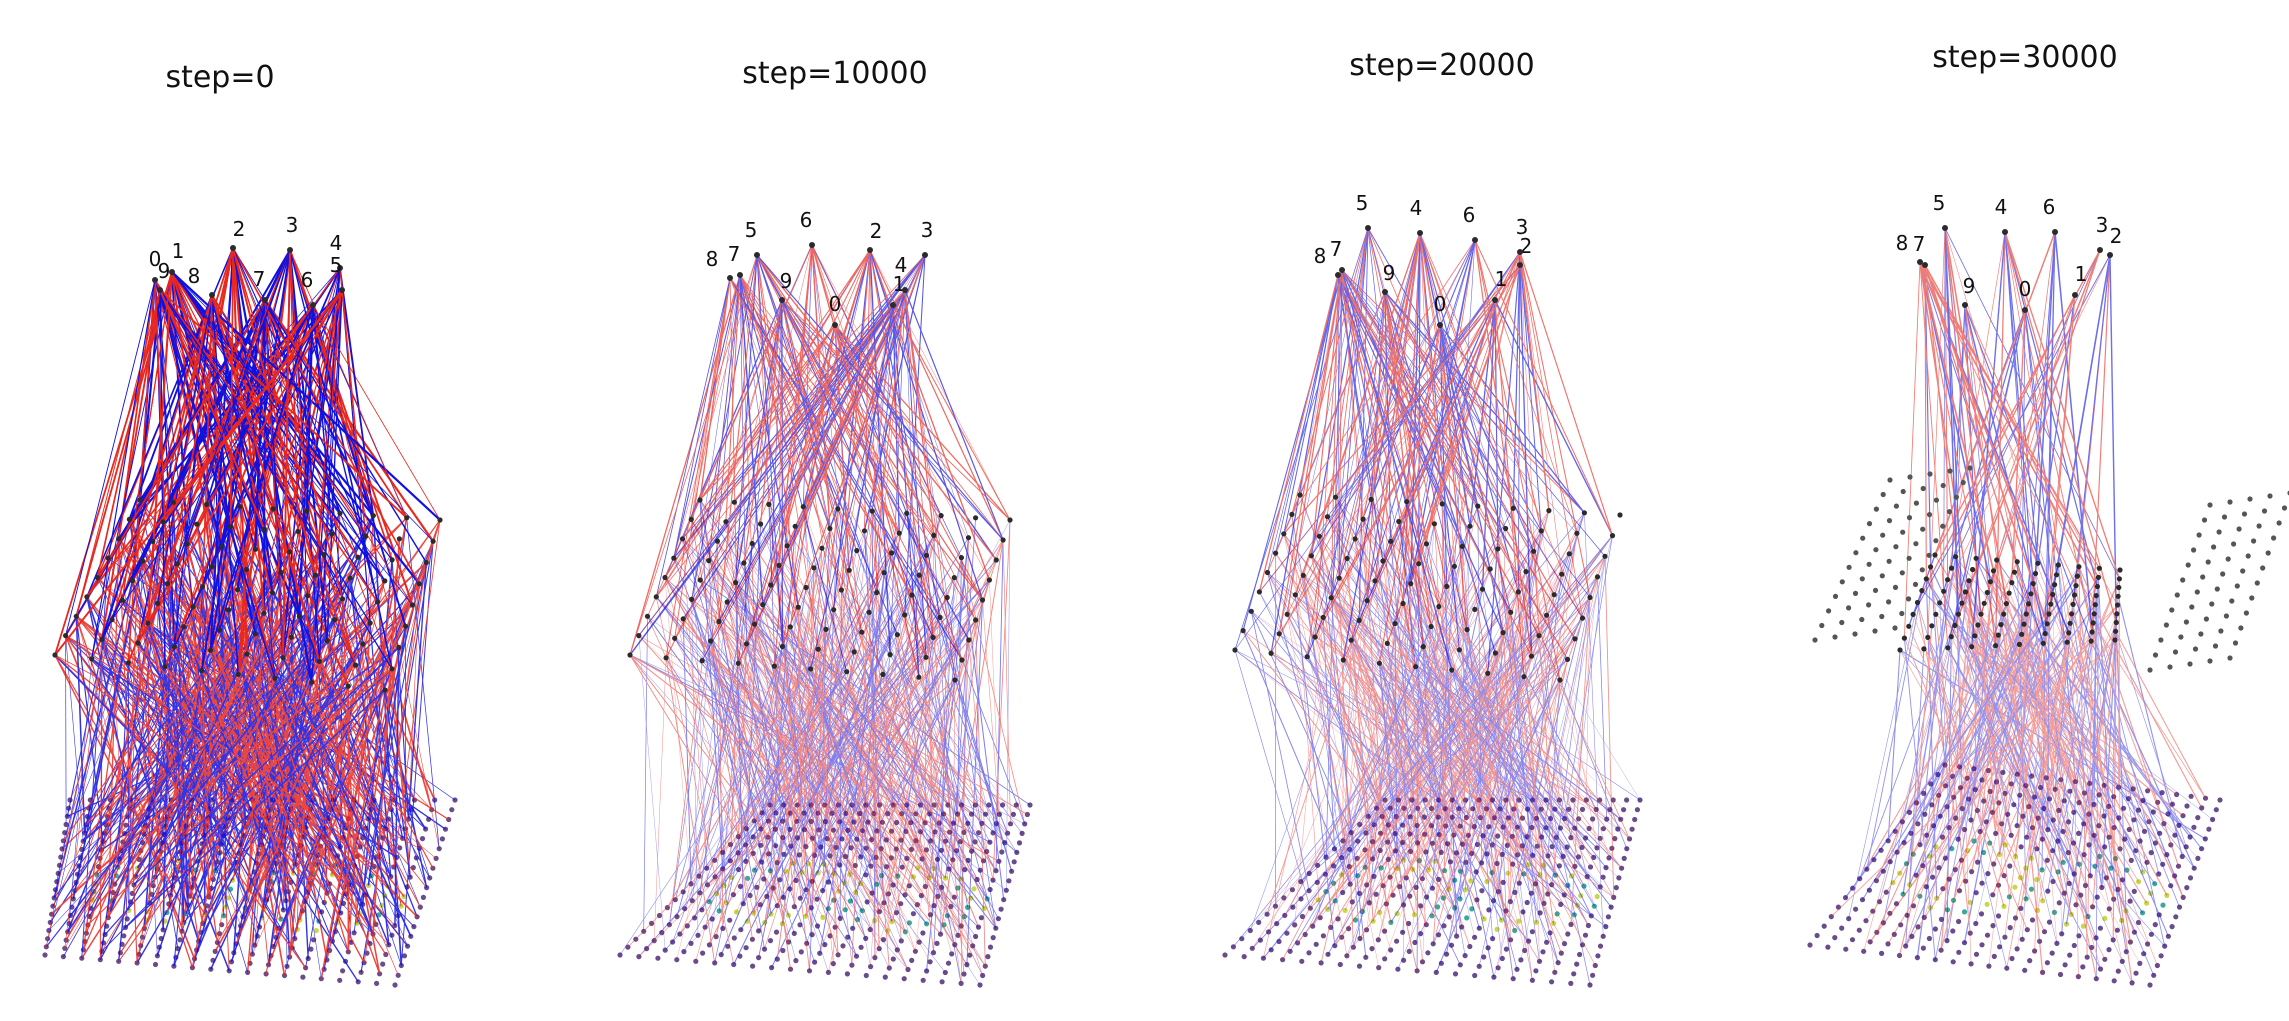 Image resolution: width=2289 pixels, height=1021 pixels. Describe the element at coordinates (751, 230) in the screenshot. I see `output-label-5: 5` at that location.